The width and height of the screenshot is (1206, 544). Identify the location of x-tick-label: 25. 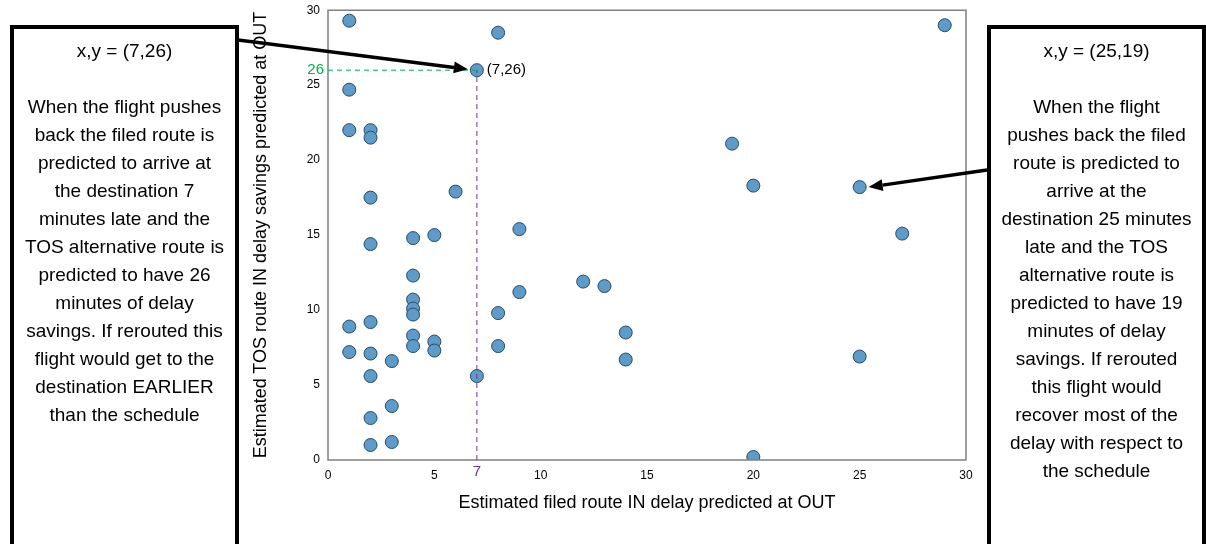
(859, 474).